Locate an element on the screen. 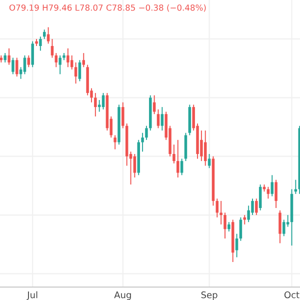  text: O79.19 H79.46 L78.07 C78.85 −0.38 (−0.48%) is located at coordinates (107, 8).